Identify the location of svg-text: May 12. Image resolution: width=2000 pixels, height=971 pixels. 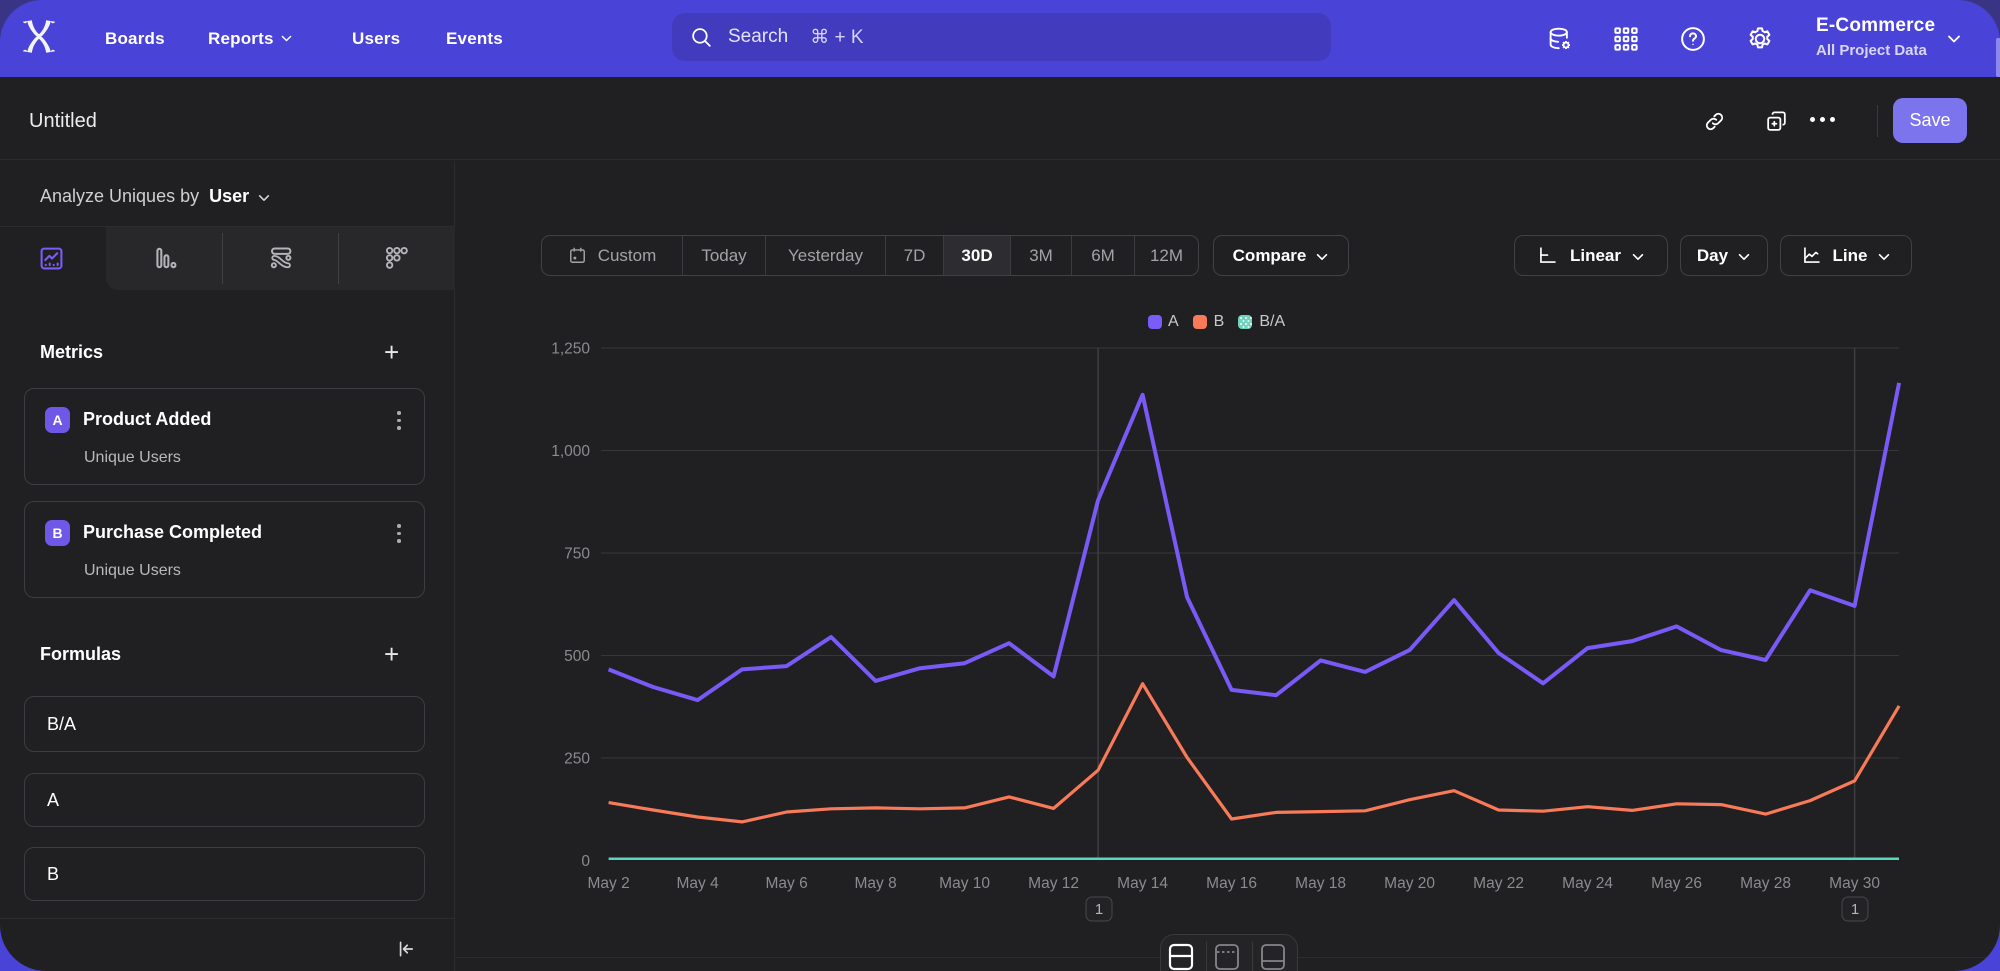
(1053, 883).